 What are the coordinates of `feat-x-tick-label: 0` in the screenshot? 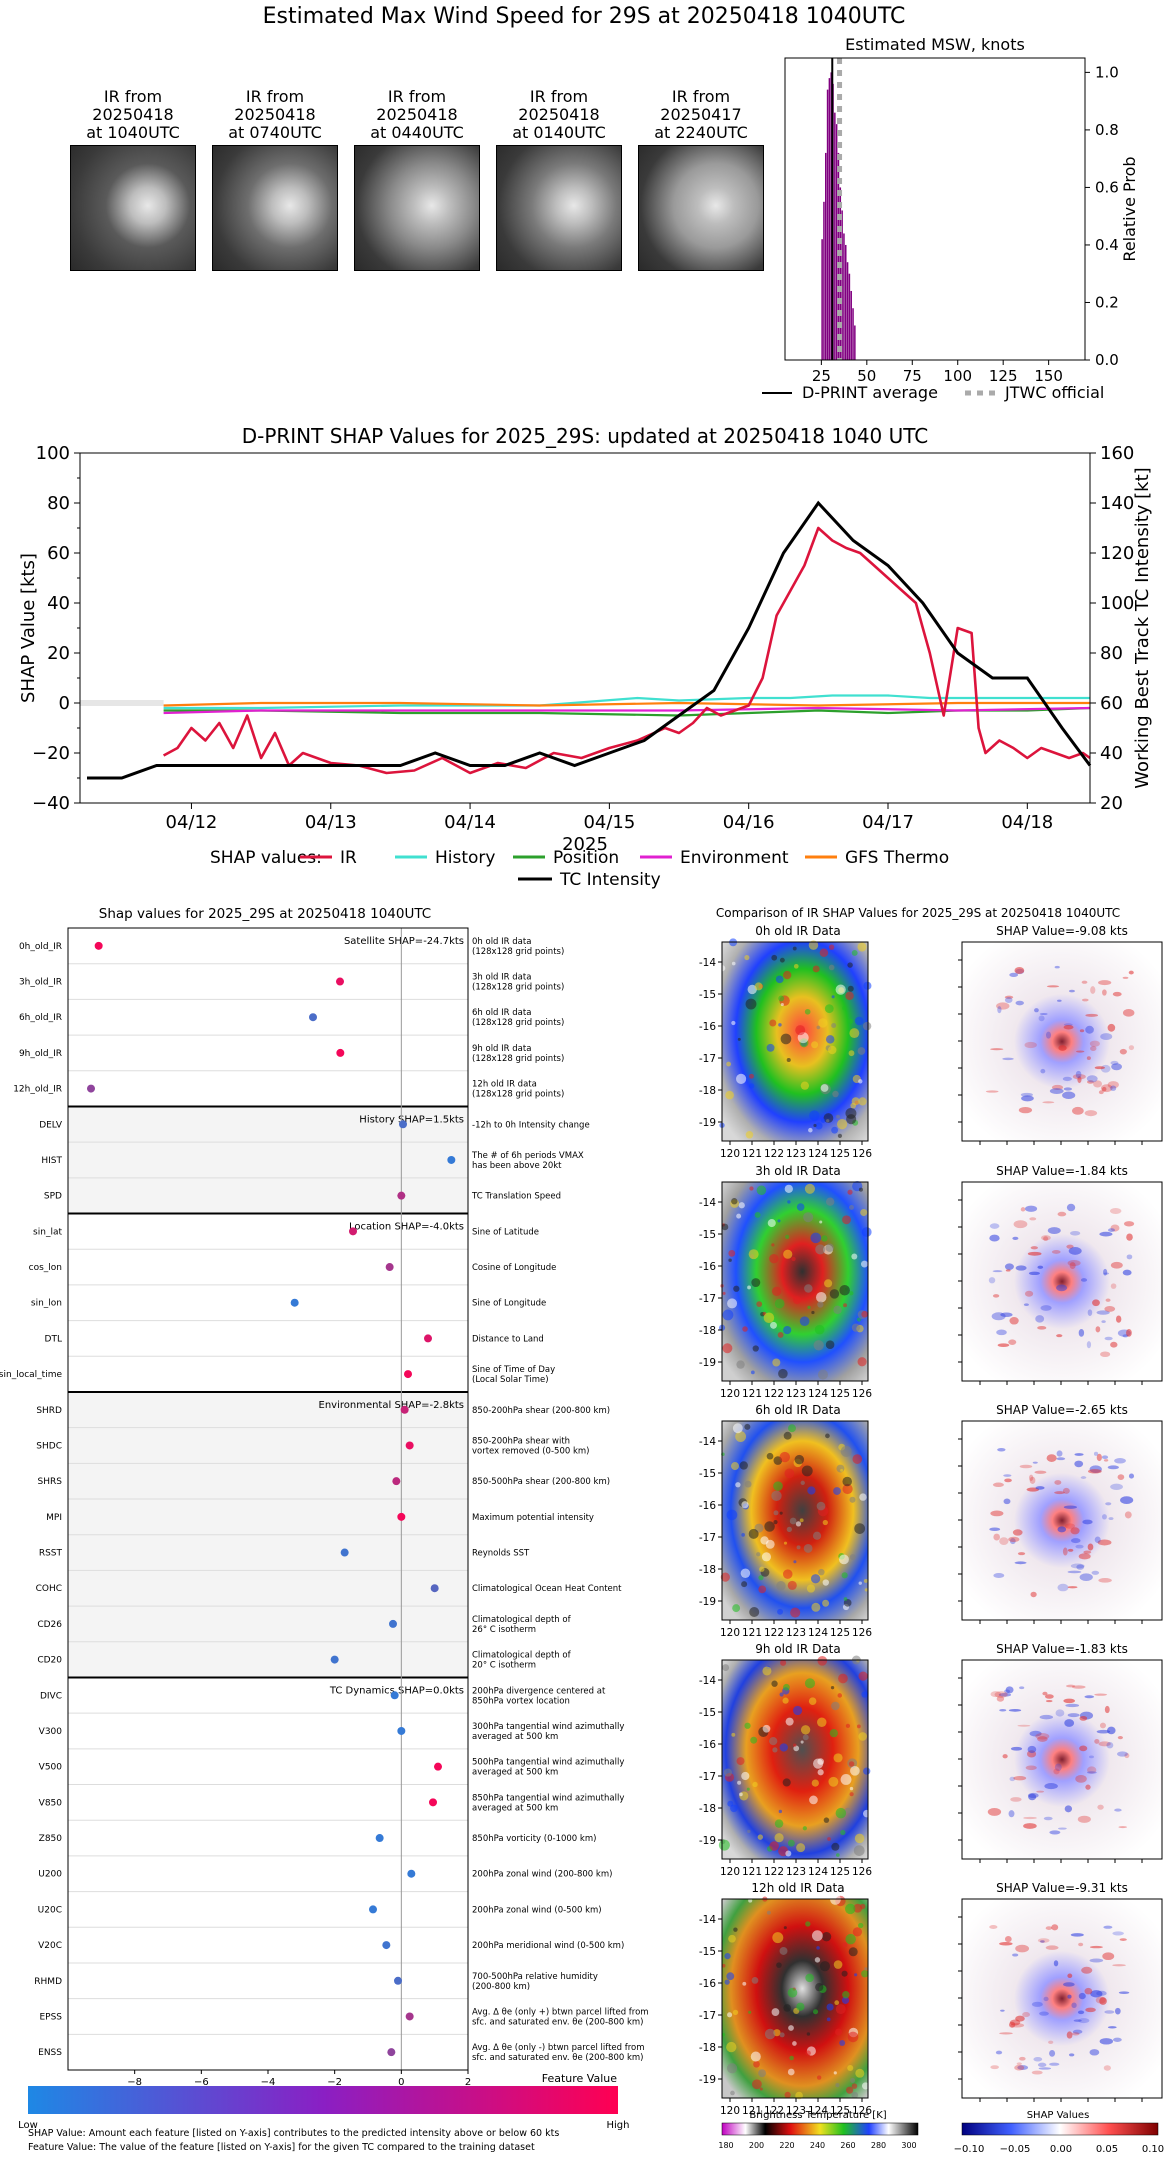 It's located at (401, 2082).